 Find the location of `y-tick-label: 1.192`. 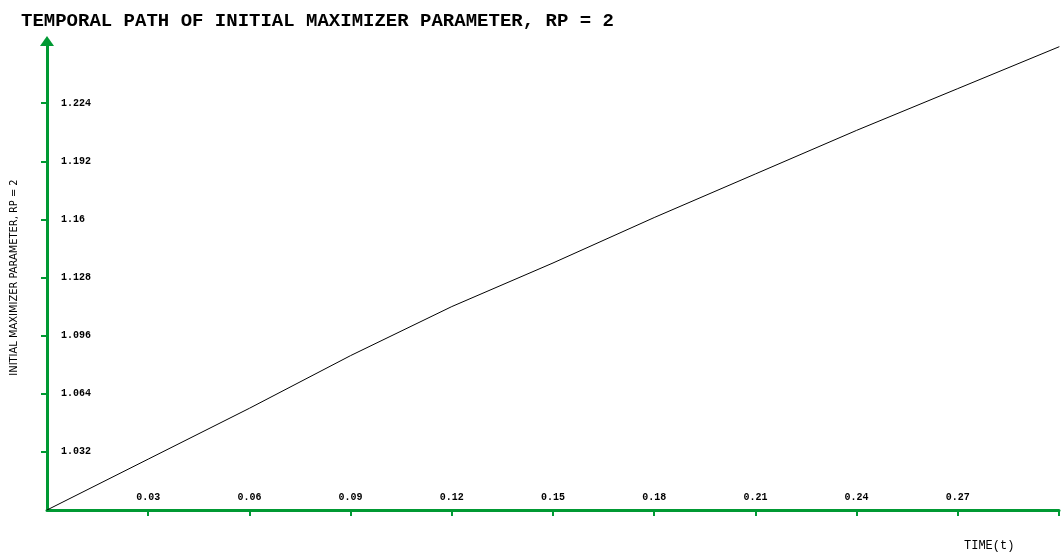

y-tick-label: 1.192 is located at coordinates (76, 161).